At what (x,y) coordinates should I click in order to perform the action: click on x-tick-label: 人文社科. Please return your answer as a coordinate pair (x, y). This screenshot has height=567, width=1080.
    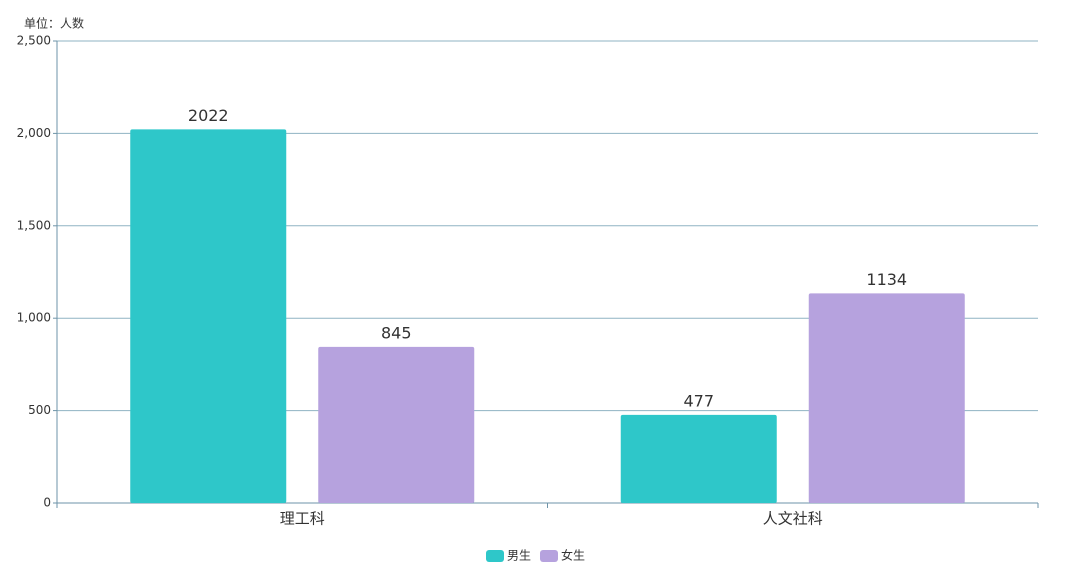
    Looking at the image, I should click on (793, 519).